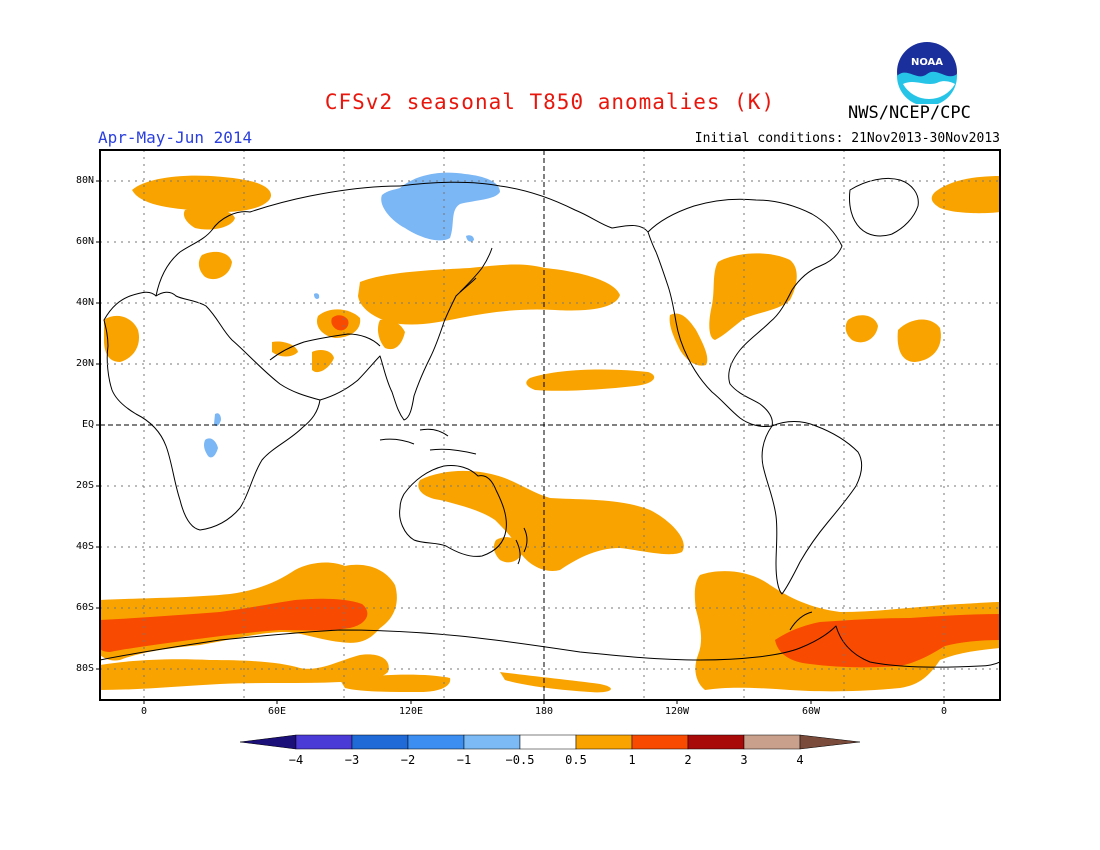 Image resolution: width=1100 pixels, height=850 pixels. What do you see at coordinates (84, 668) in the screenshot?
I see `lat-label: 80S` at bounding box center [84, 668].